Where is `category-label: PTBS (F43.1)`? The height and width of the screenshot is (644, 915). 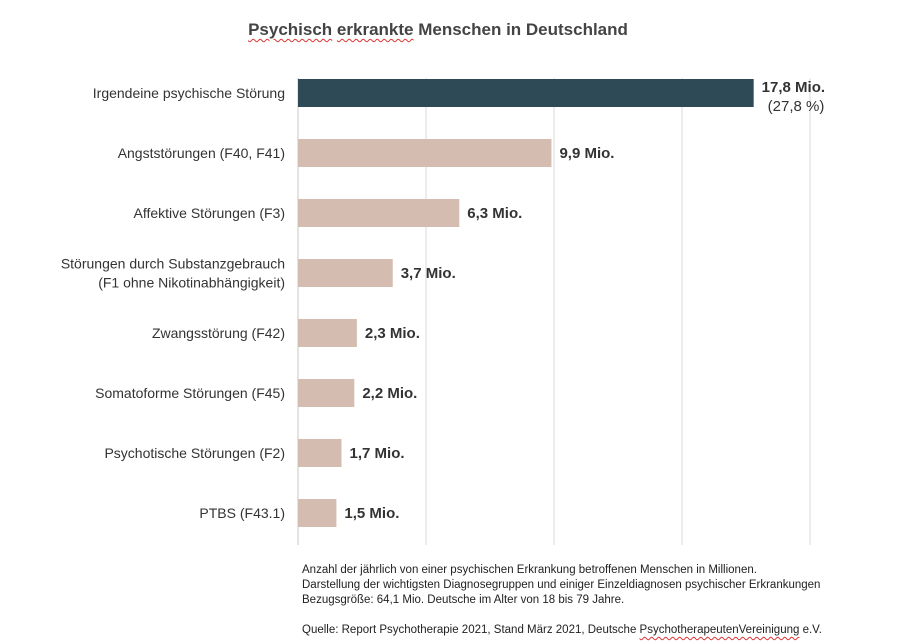
category-label: PTBS (F43.1) is located at coordinates (242, 513).